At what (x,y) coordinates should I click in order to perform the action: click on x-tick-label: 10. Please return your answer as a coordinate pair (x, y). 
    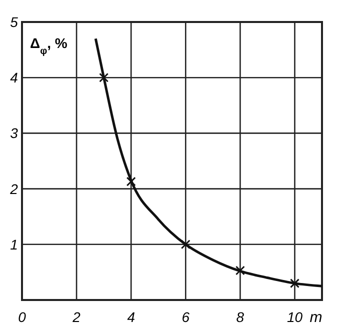
    Looking at the image, I should click on (294, 317).